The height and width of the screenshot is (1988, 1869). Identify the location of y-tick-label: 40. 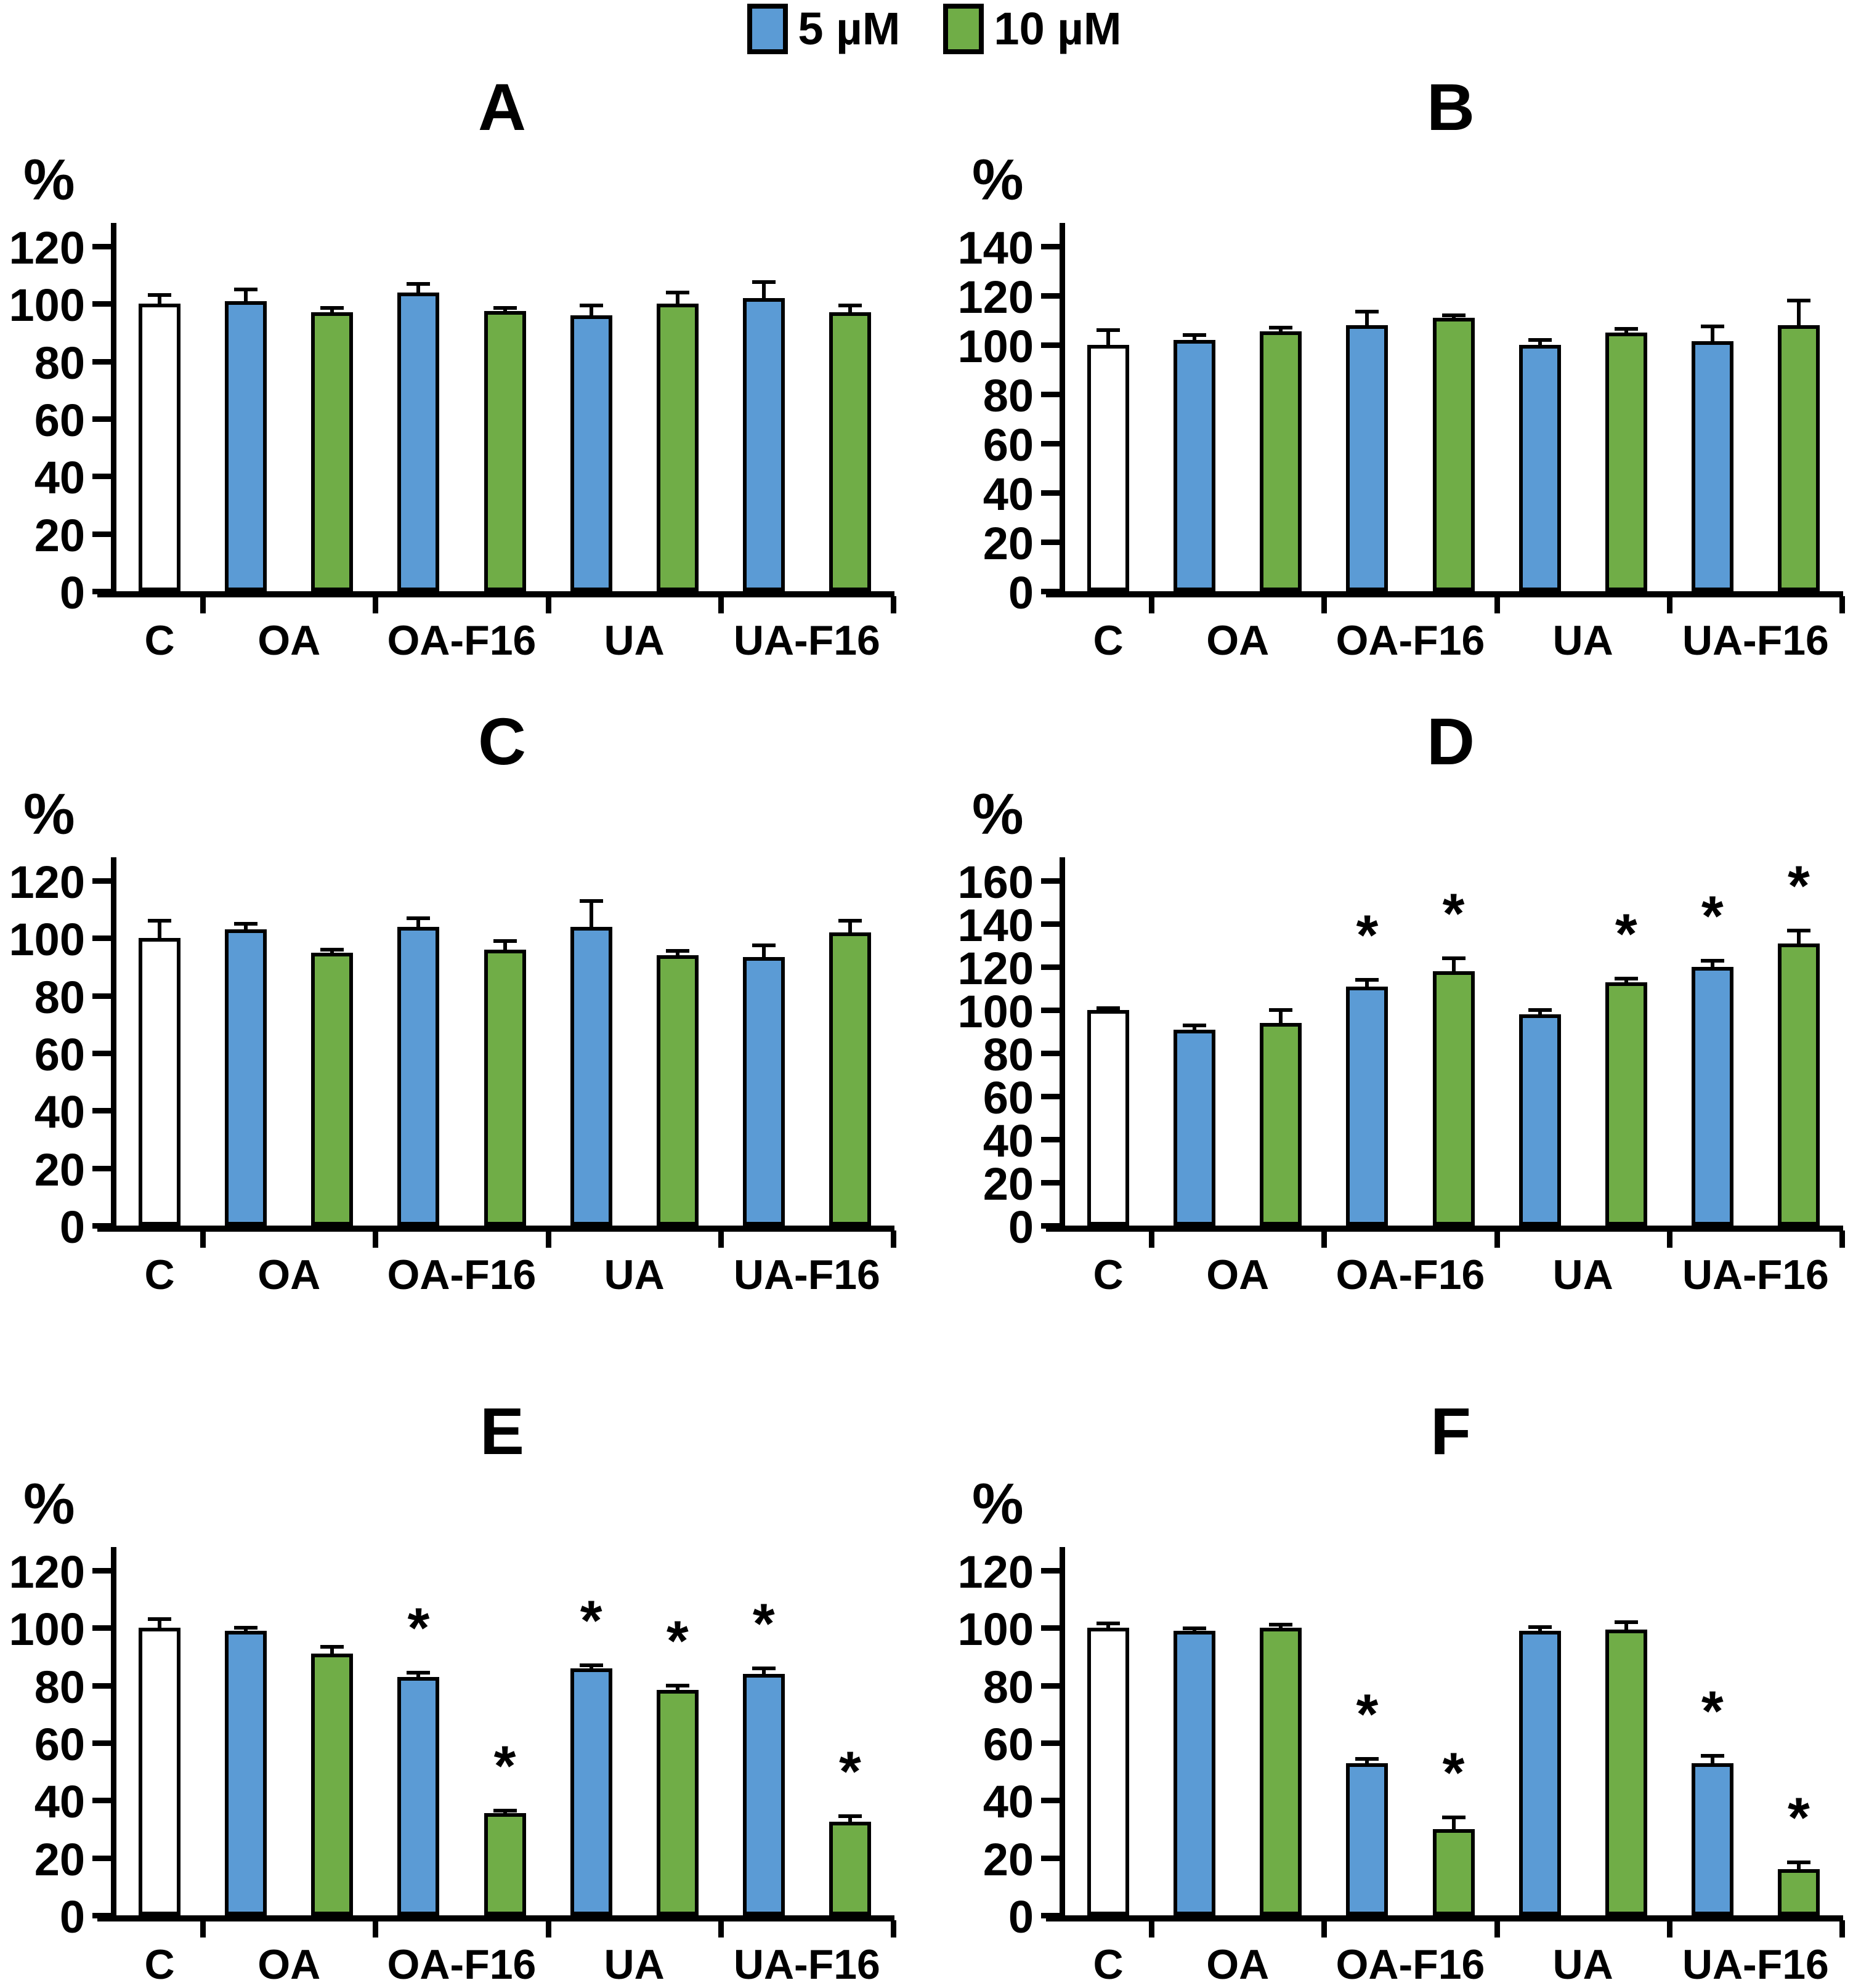
(1009, 494).